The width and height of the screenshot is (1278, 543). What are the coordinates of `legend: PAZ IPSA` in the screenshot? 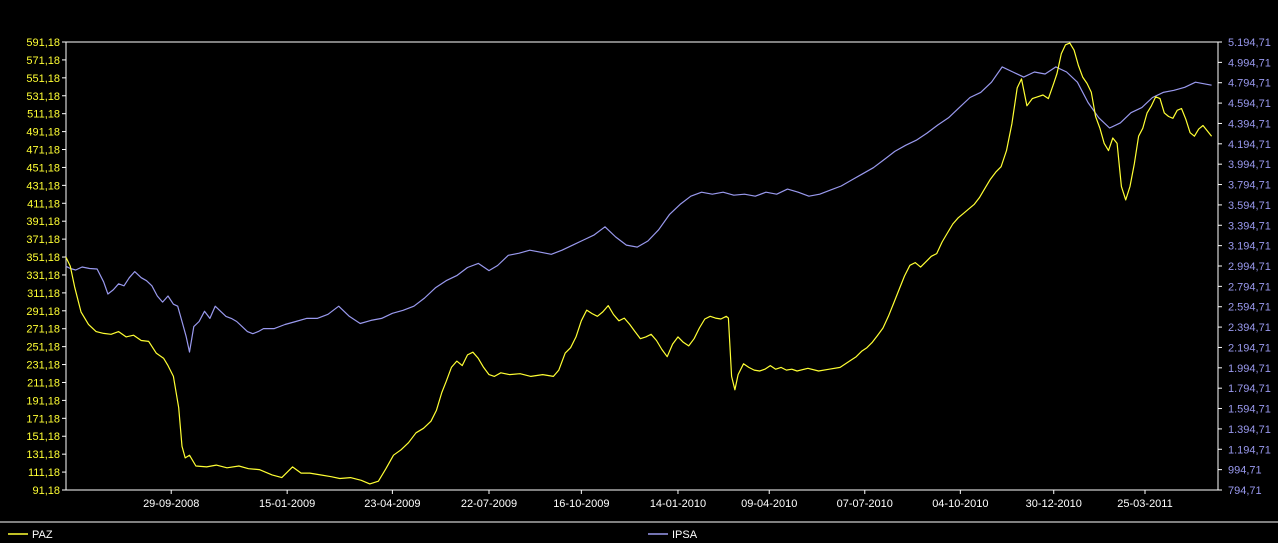 It's located at (353, 535).